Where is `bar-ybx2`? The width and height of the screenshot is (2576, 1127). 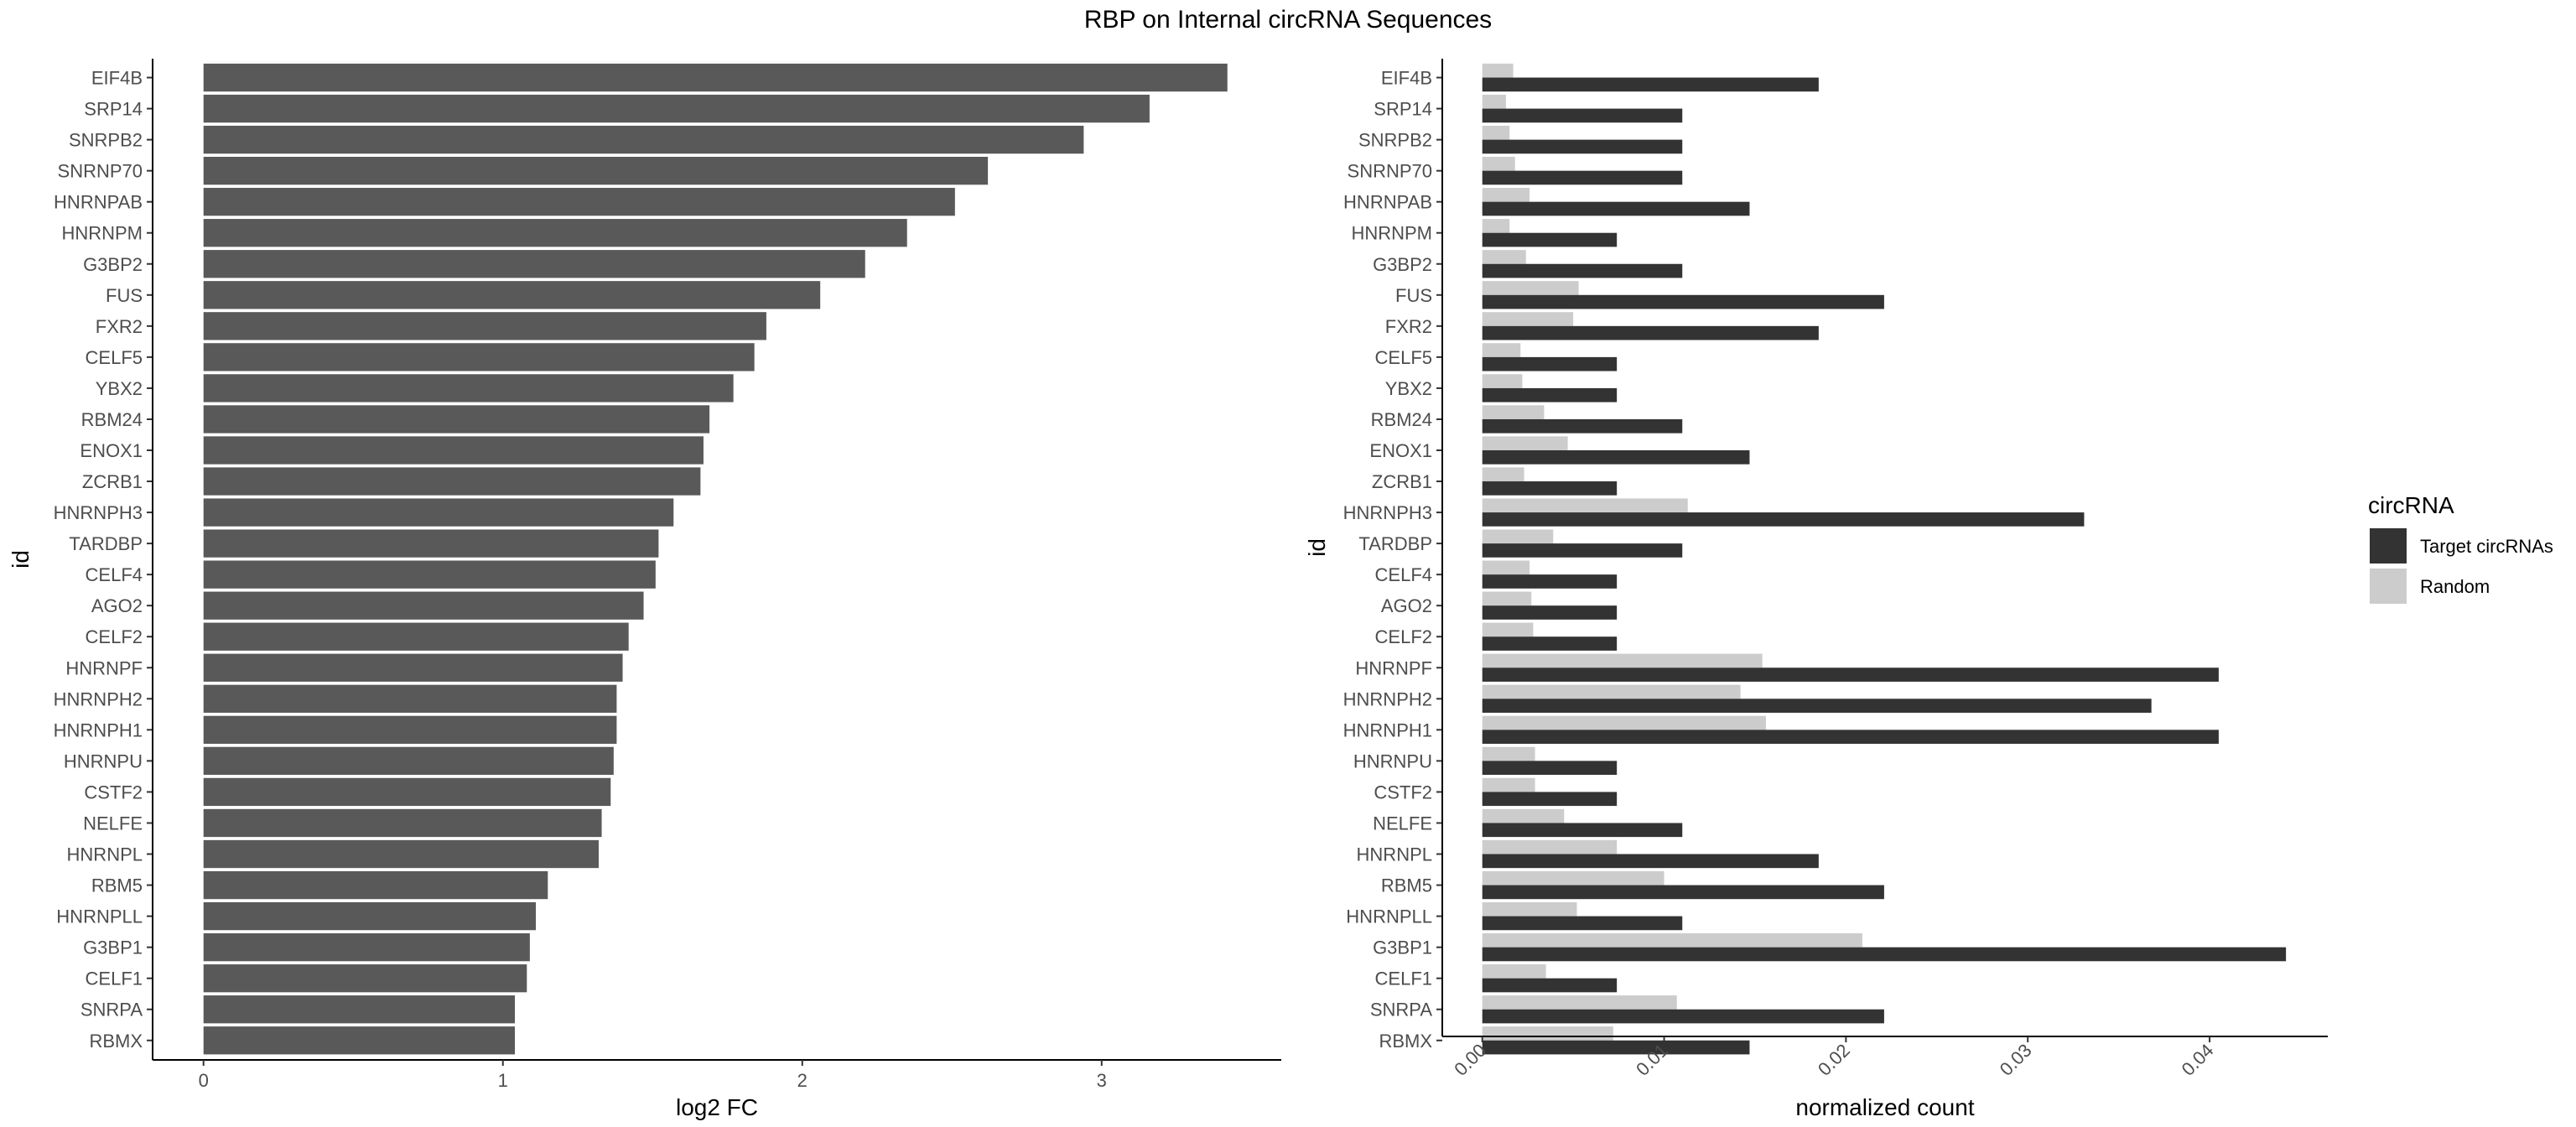 bar-ybx2 is located at coordinates (468, 388).